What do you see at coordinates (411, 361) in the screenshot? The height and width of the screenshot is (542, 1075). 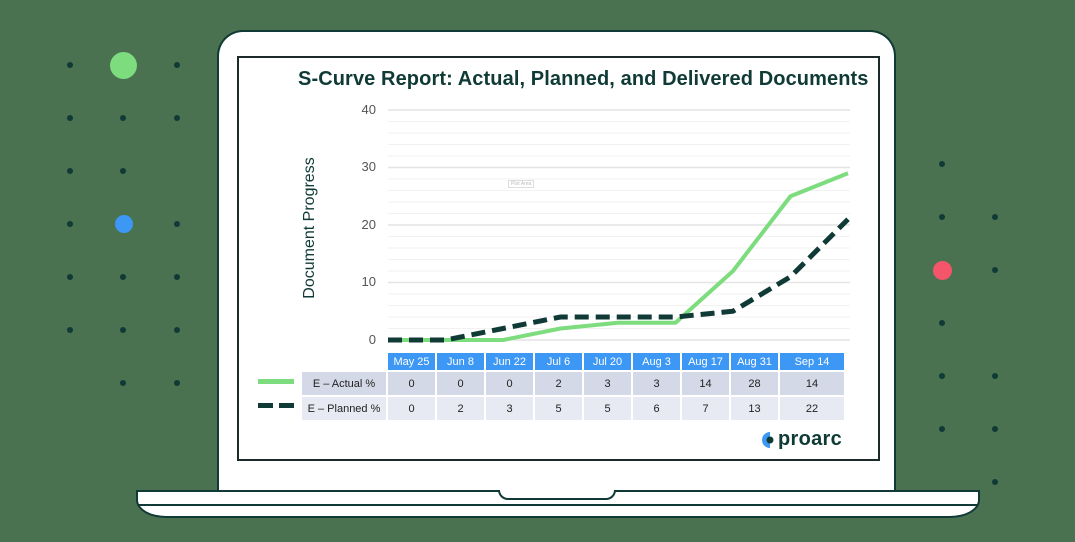 I see `column-header: May 25` at bounding box center [411, 361].